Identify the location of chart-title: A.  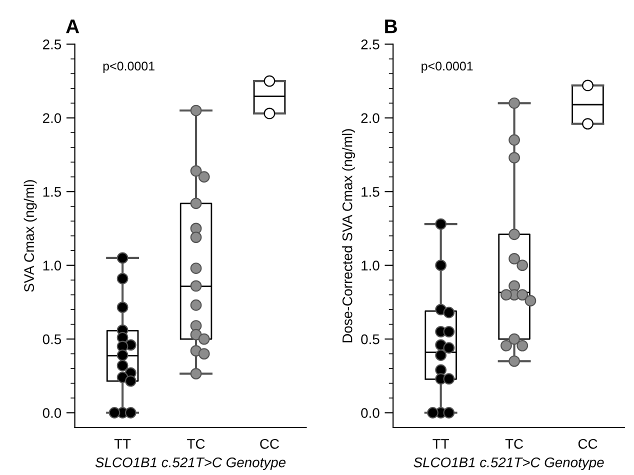
(73, 27).